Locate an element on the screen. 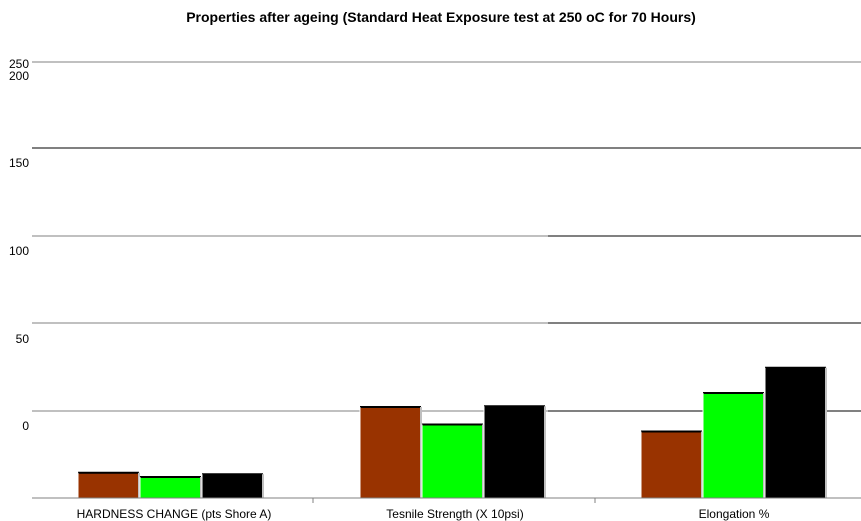 This screenshot has width=861, height=521. x-category-label: Elongation % is located at coordinates (734, 514).